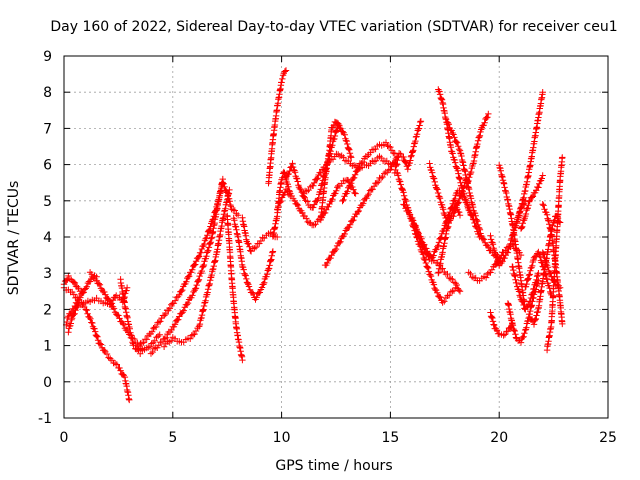  I want to click on y-tick-label: 0, so click(47, 383).